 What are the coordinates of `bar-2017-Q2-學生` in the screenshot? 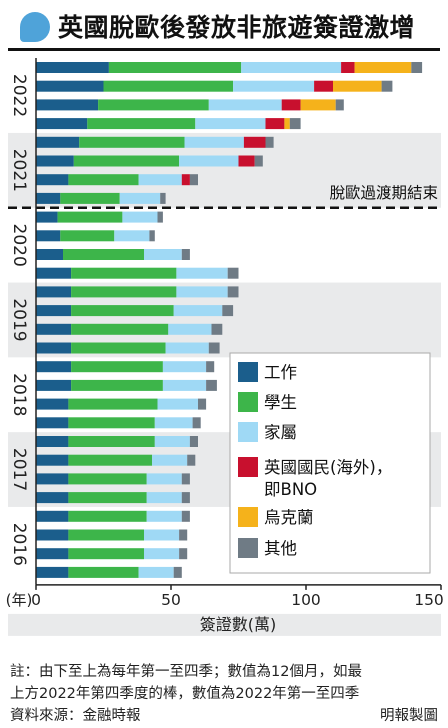 It's located at (107, 479).